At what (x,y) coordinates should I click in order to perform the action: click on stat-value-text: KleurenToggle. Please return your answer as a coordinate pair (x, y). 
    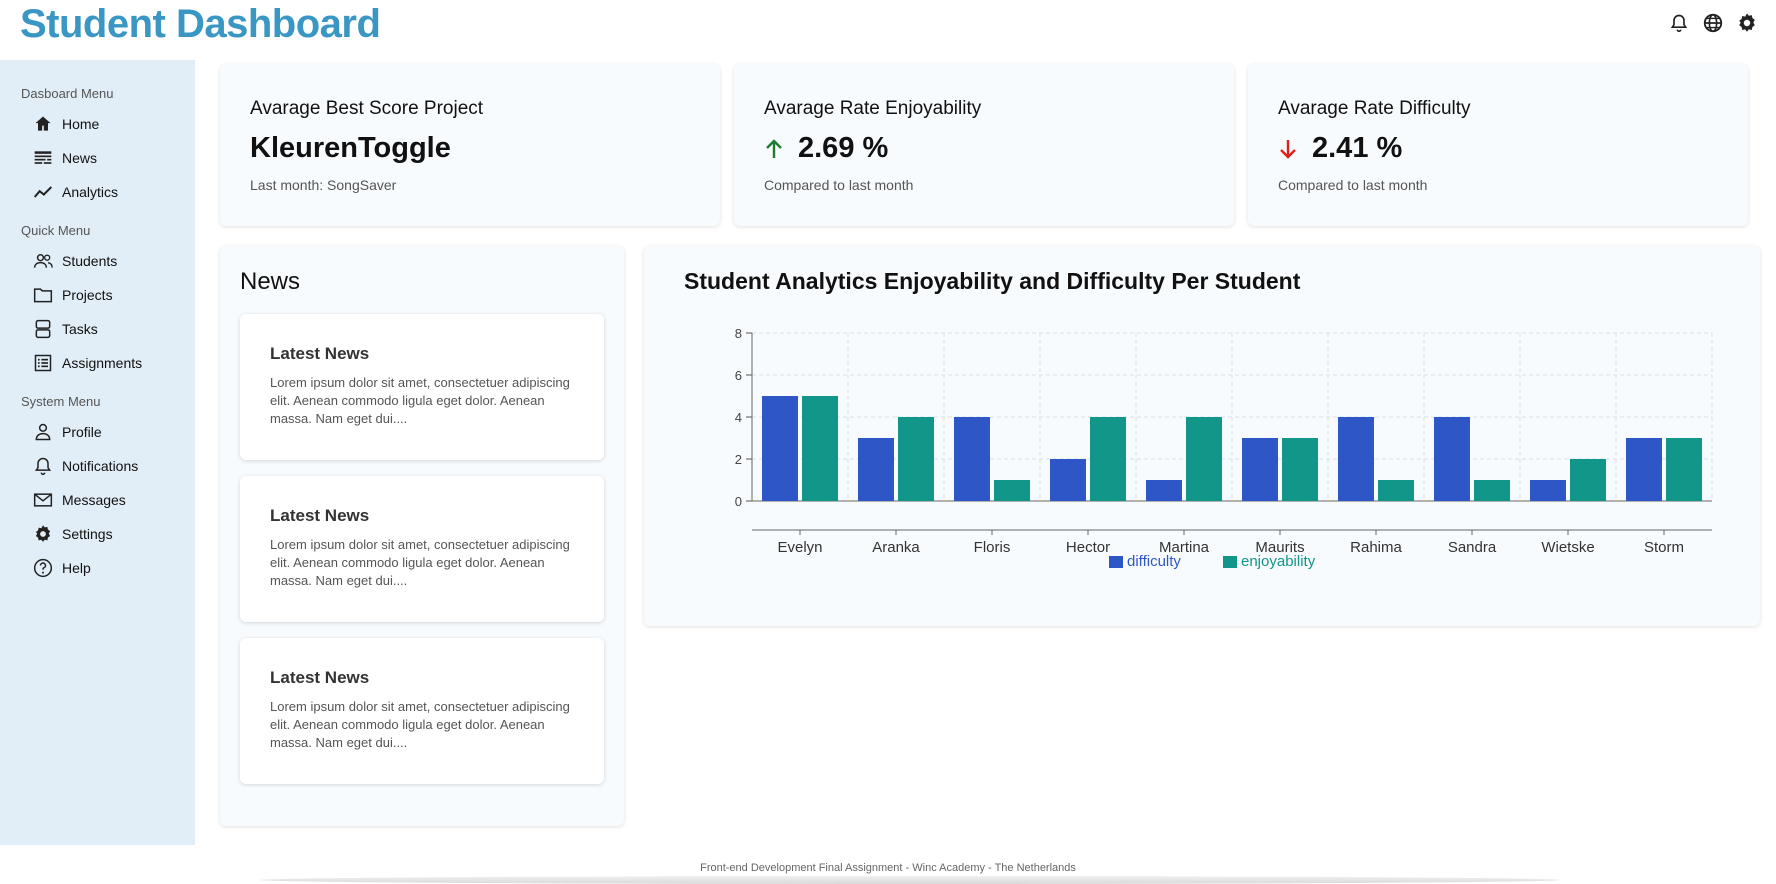
    Looking at the image, I should click on (350, 148).